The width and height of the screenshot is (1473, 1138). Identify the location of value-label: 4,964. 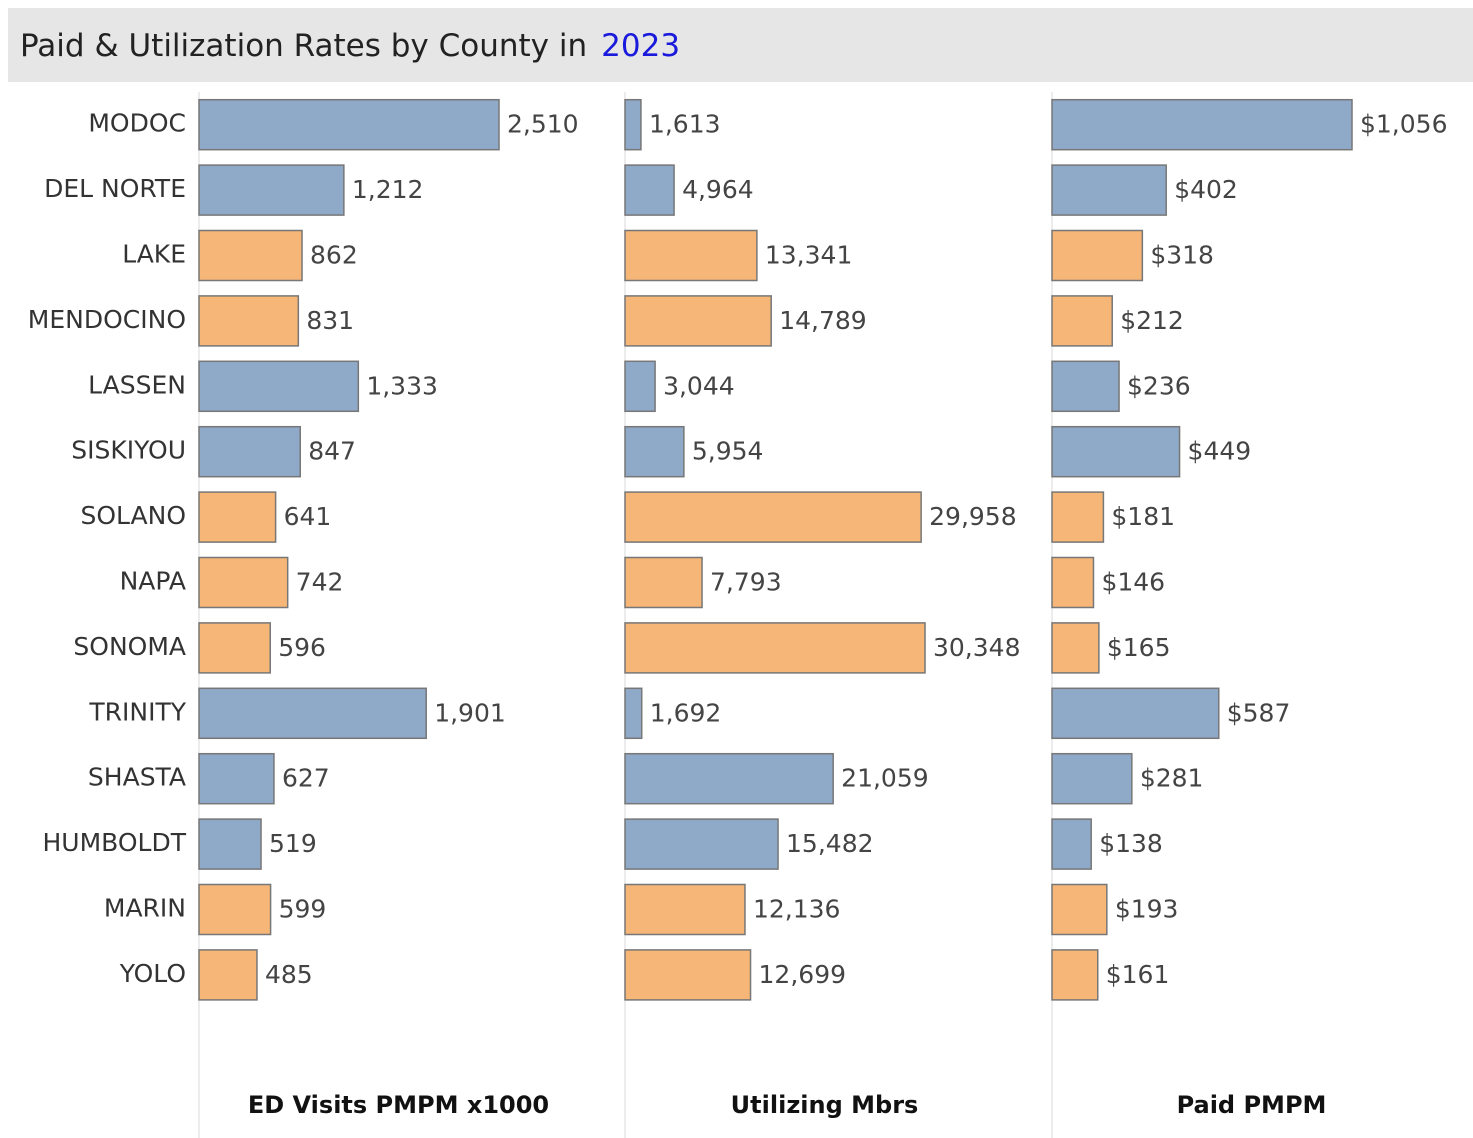
(718, 189).